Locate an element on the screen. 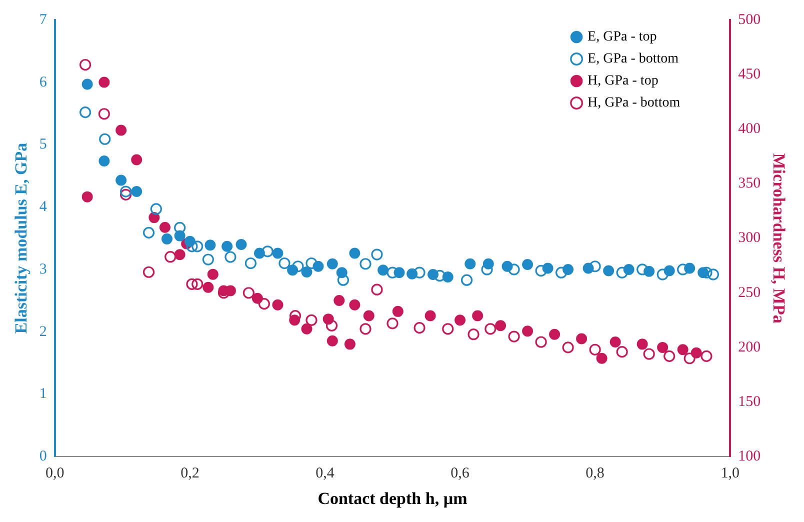 The width and height of the screenshot is (804, 522). y-tick-label: 7 is located at coordinates (43, 20).